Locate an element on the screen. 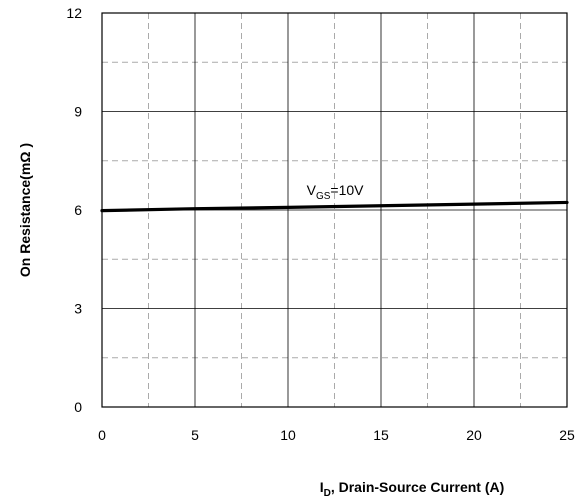 This screenshot has height=501, width=584. annotation-rest: =10V is located at coordinates (347, 190).